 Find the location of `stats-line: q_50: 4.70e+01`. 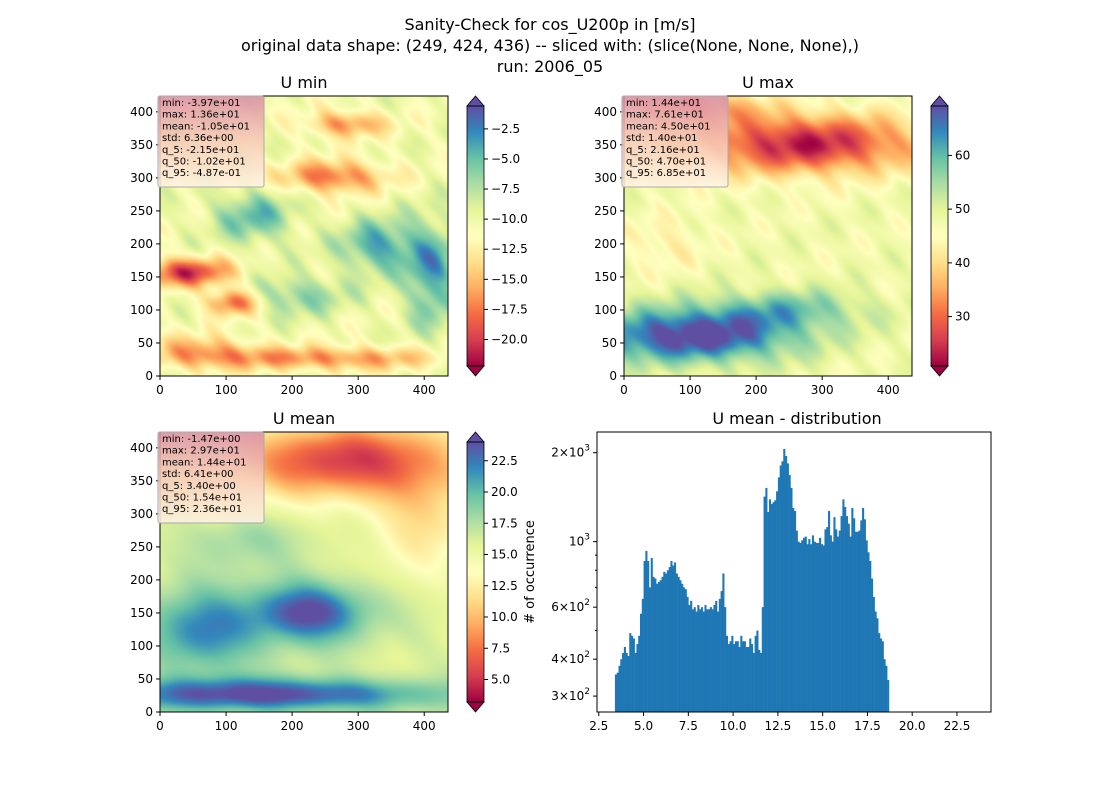

stats-line: q_50: 4.70e+01 is located at coordinates (666, 162).